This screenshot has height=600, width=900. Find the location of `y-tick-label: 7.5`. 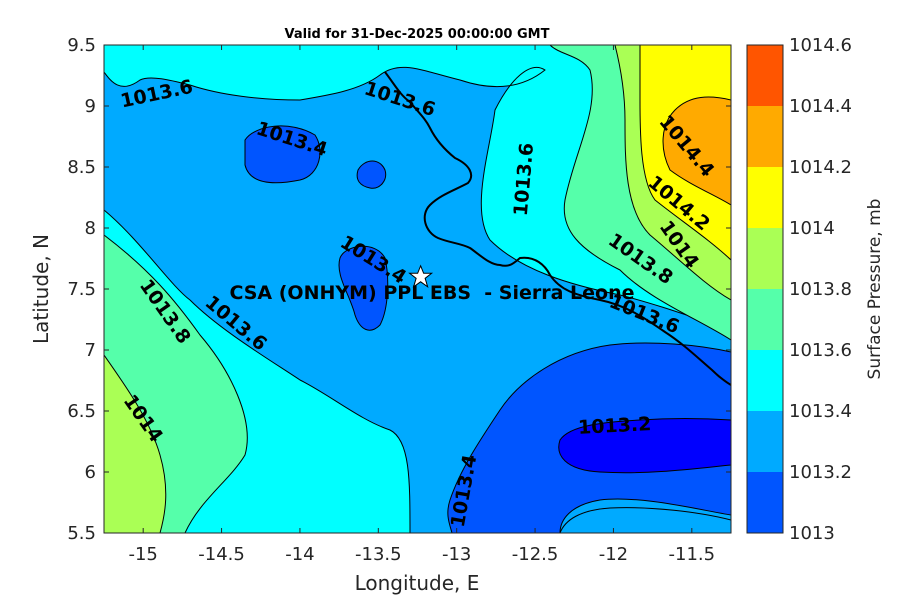

y-tick-label: 7.5 is located at coordinates (81, 289).